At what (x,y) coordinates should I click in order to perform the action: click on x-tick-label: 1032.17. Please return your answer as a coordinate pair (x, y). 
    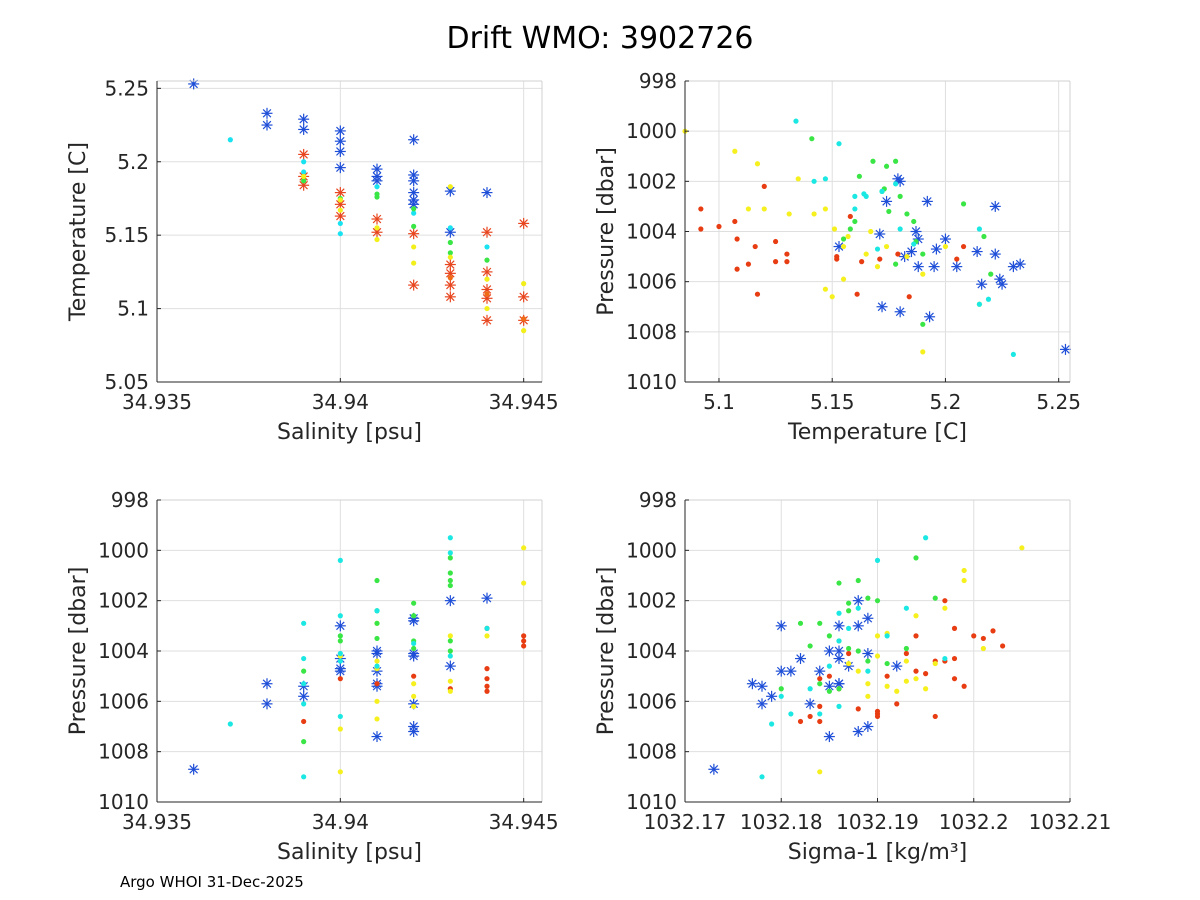
    Looking at the image, I should click on (685, 822).